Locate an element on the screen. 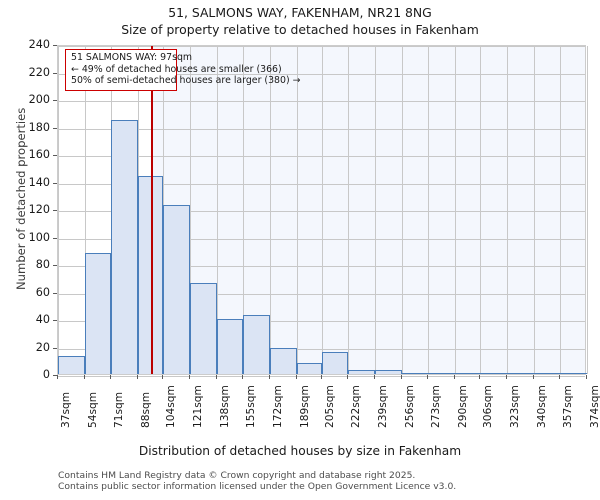 The width and height of the screenshot is (600, 500). x-axis-tick-label: 306sqm is located at coordinates (488, 406).